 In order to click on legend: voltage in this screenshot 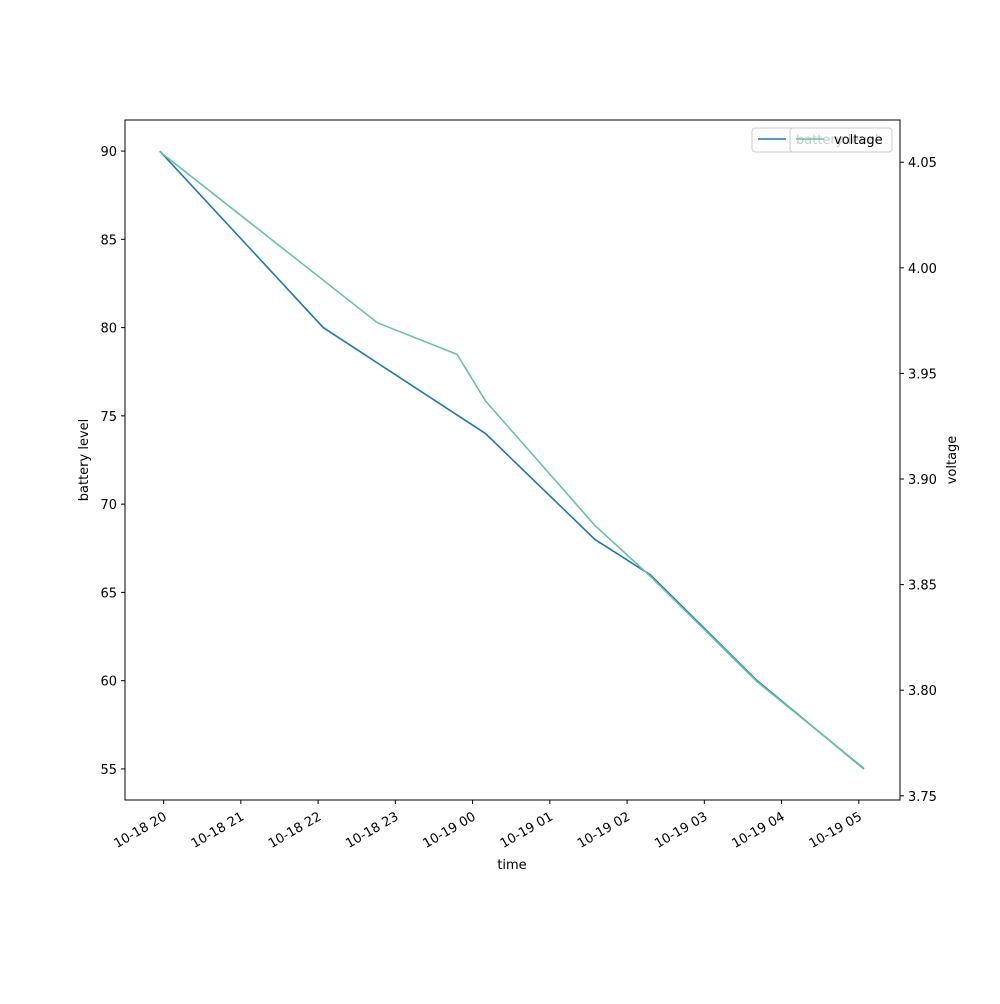, I will do `click(841, 140)`.